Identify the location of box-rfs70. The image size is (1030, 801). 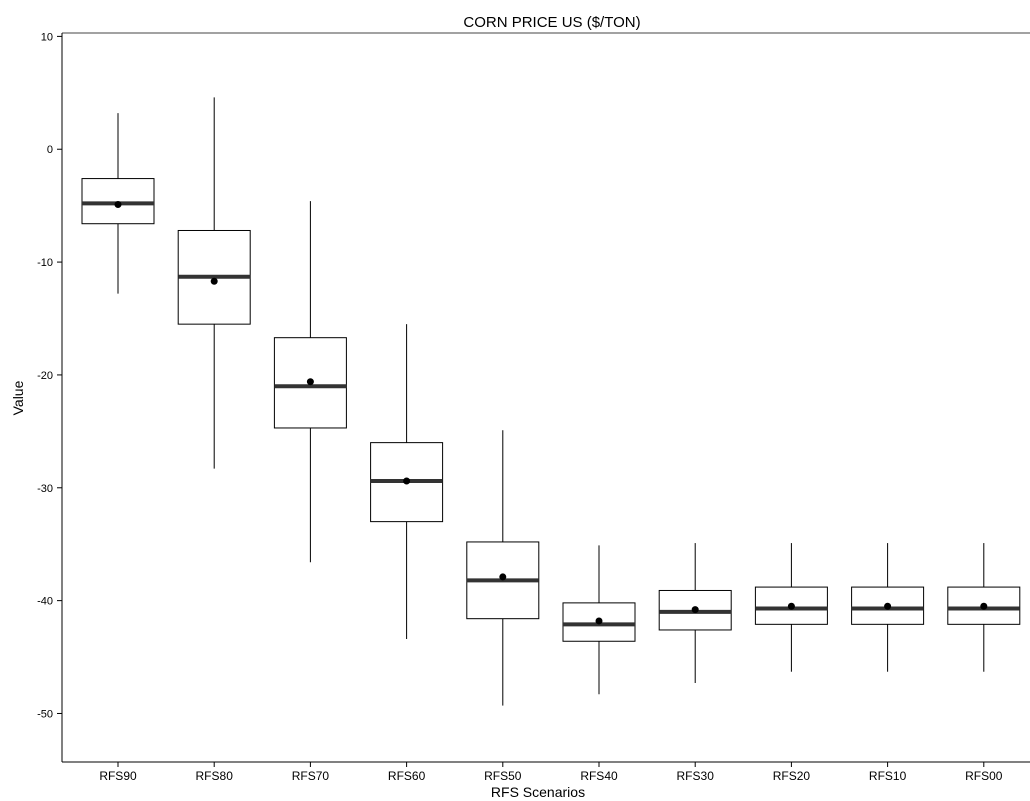
(310, 382).